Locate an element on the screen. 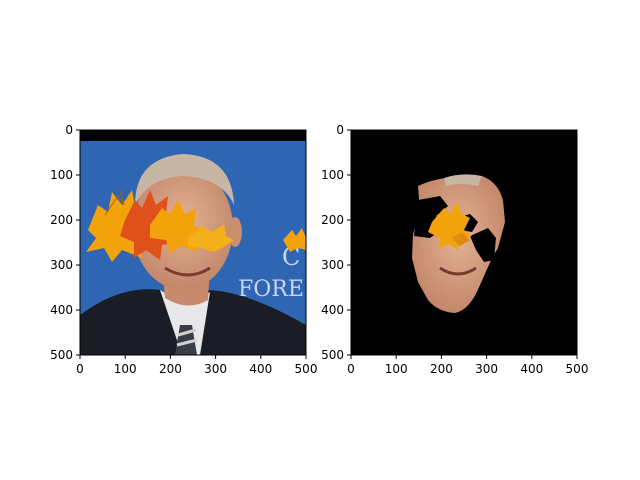  shirt-collar is located at coordinates (185, 322).